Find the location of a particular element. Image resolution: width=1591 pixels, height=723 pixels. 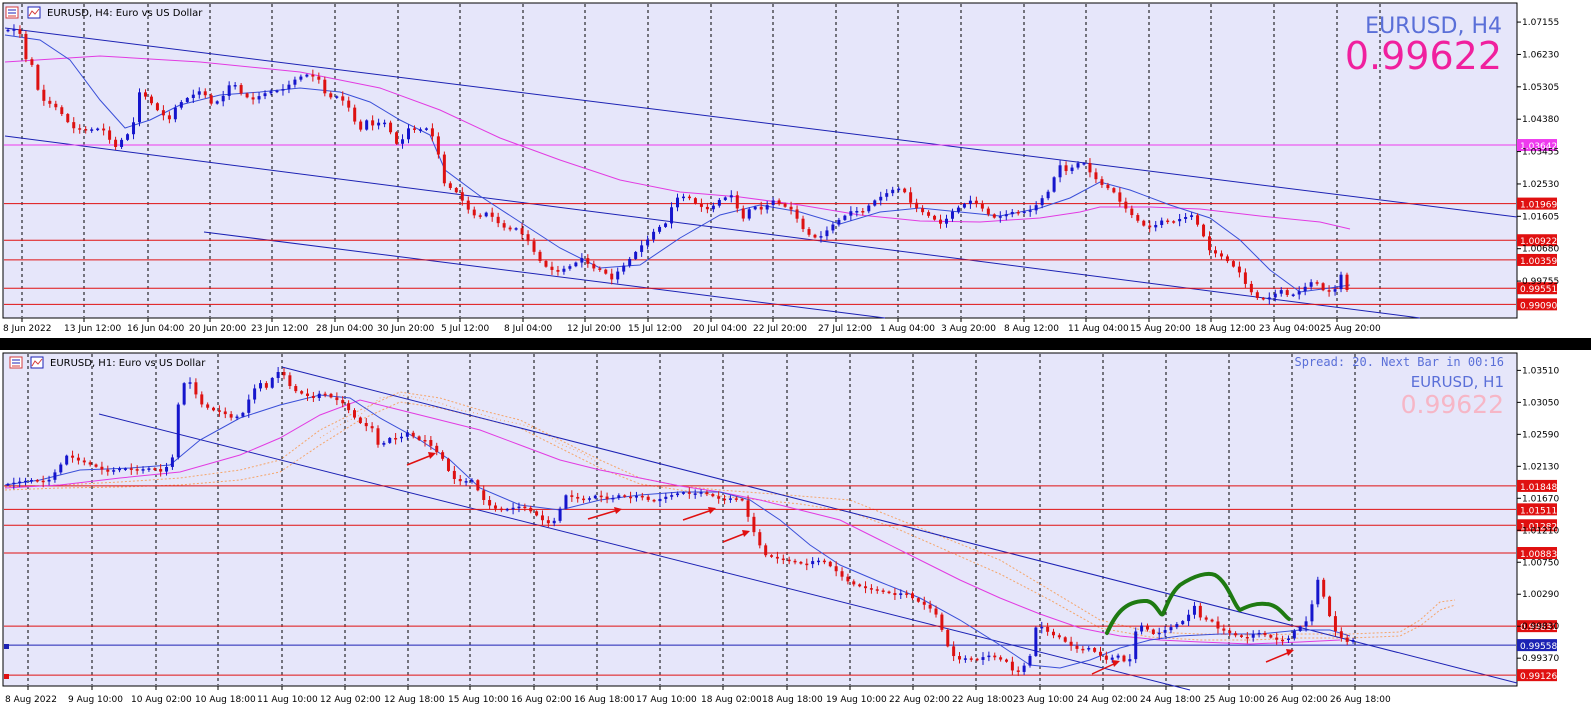

level-price-tag is located at coordinates (1537, 553).